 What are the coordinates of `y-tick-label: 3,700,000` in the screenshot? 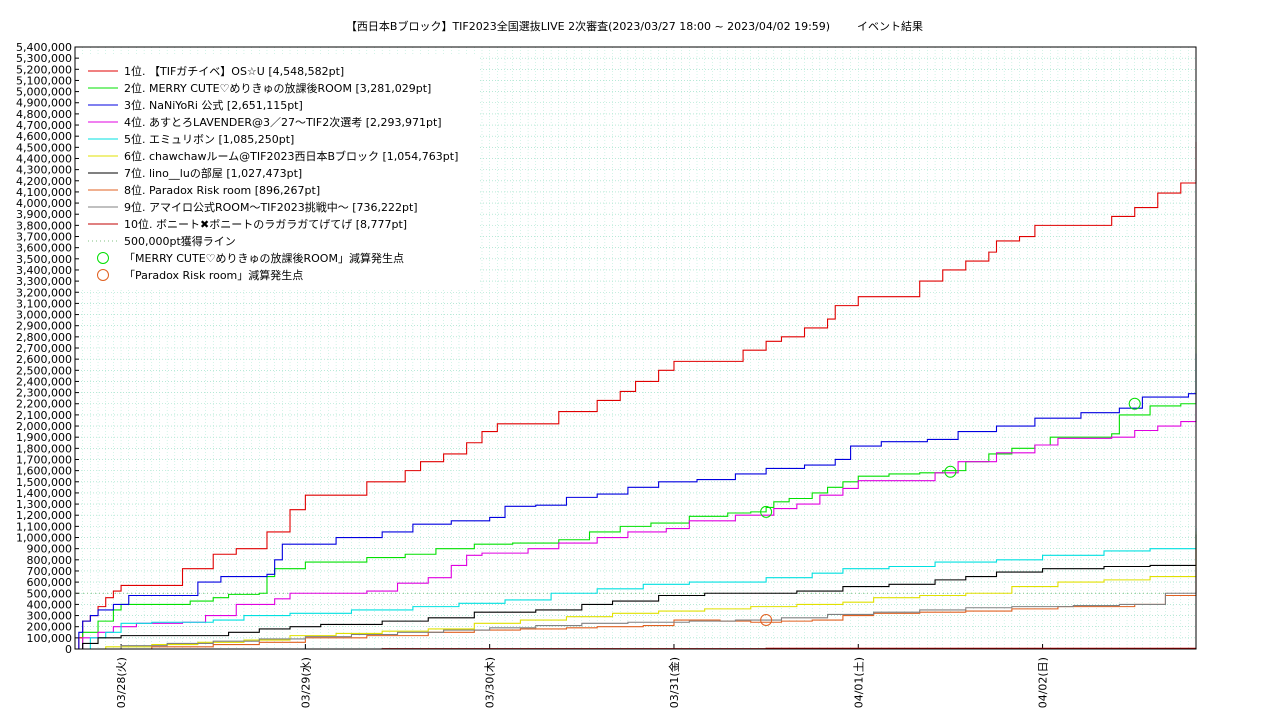 It's located at (44, 237).